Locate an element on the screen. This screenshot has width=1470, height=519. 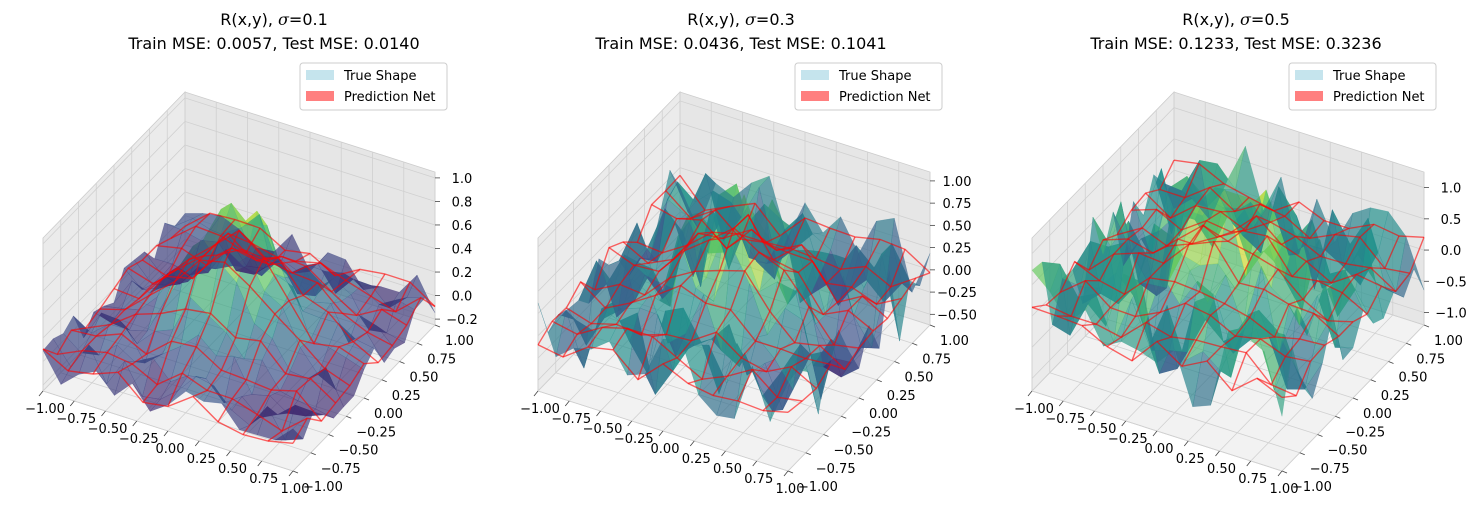
y-tick-label: −0.75 is located at coordinates (1330, 469).